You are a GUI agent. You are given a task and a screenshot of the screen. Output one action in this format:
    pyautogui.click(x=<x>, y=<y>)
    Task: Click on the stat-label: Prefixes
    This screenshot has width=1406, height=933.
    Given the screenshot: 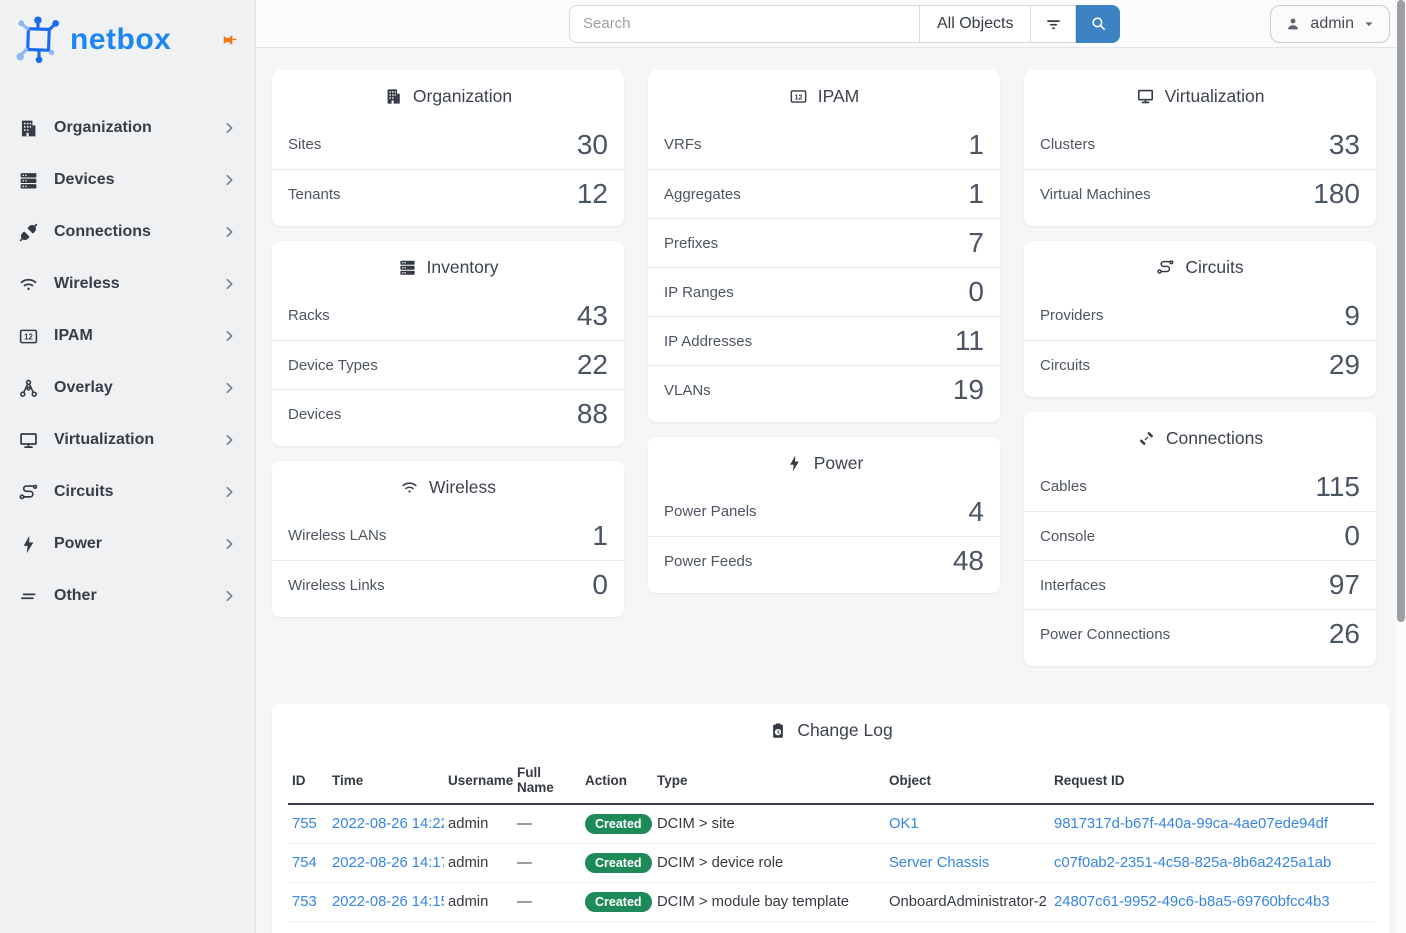 What is the action you would take?
    pyautogui.click(x=691, y=243)
    